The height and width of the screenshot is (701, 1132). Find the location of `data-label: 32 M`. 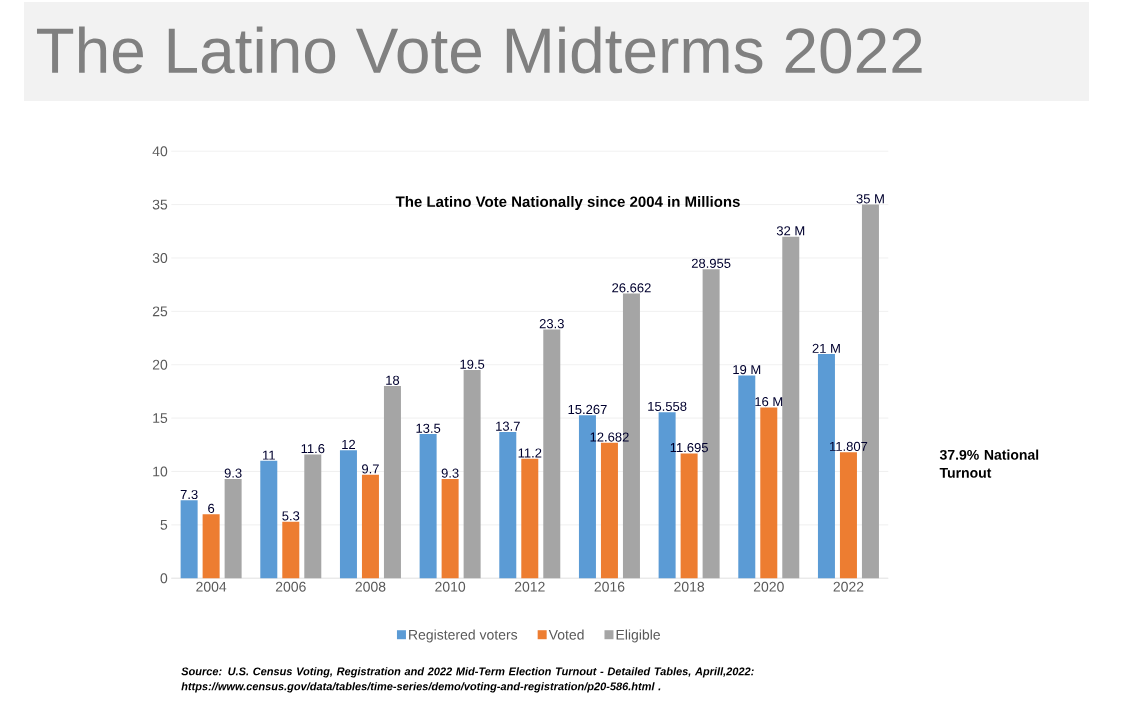

data-label: 32 M is located at coordinates (790, 231).